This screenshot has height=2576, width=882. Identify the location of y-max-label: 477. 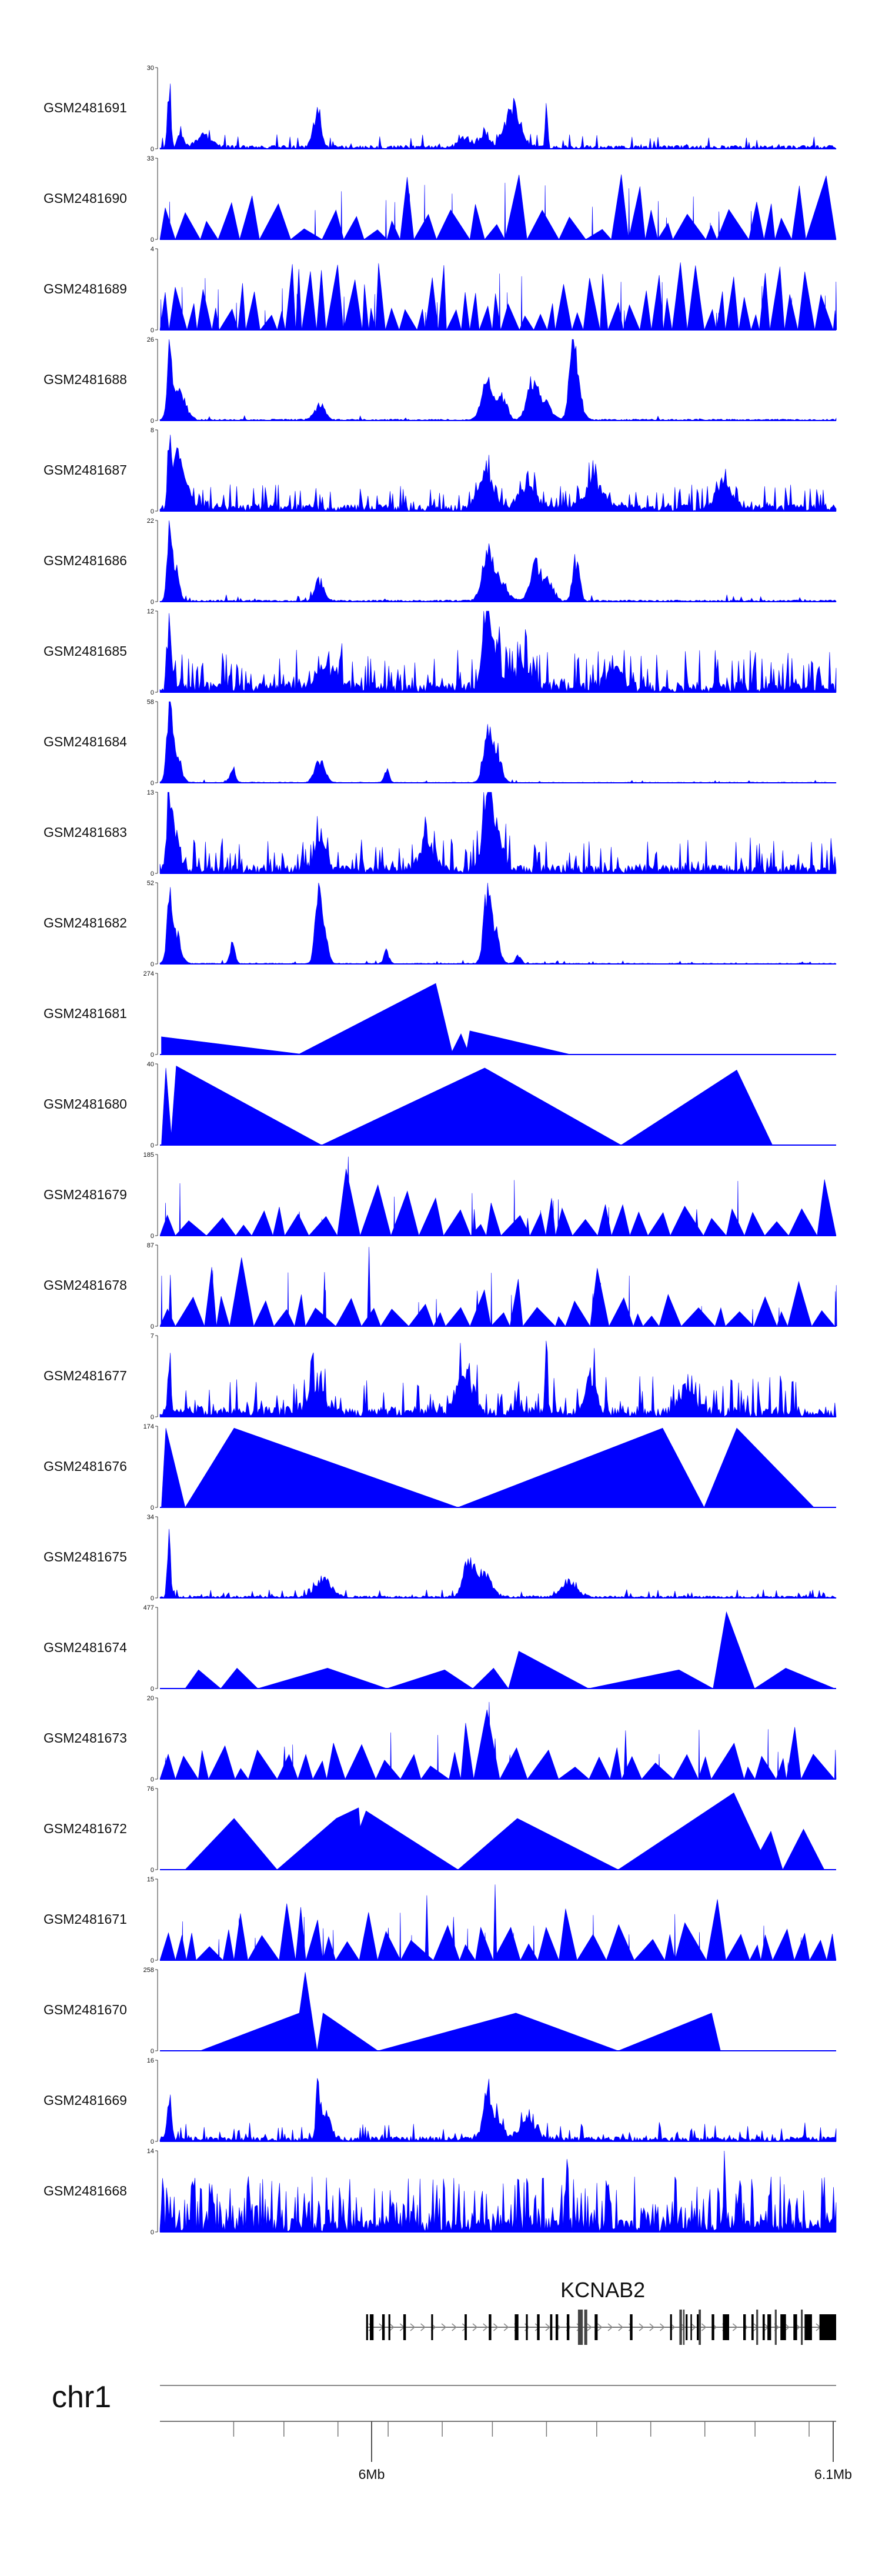
(148, 1607).